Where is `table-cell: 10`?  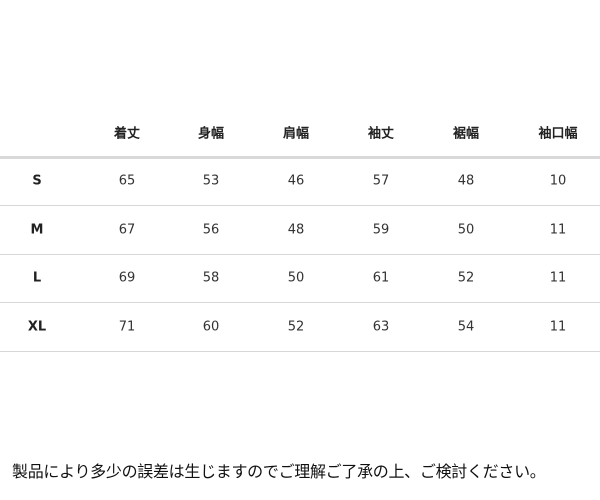
table-cell: 10 is located at coordinates (558, 181).